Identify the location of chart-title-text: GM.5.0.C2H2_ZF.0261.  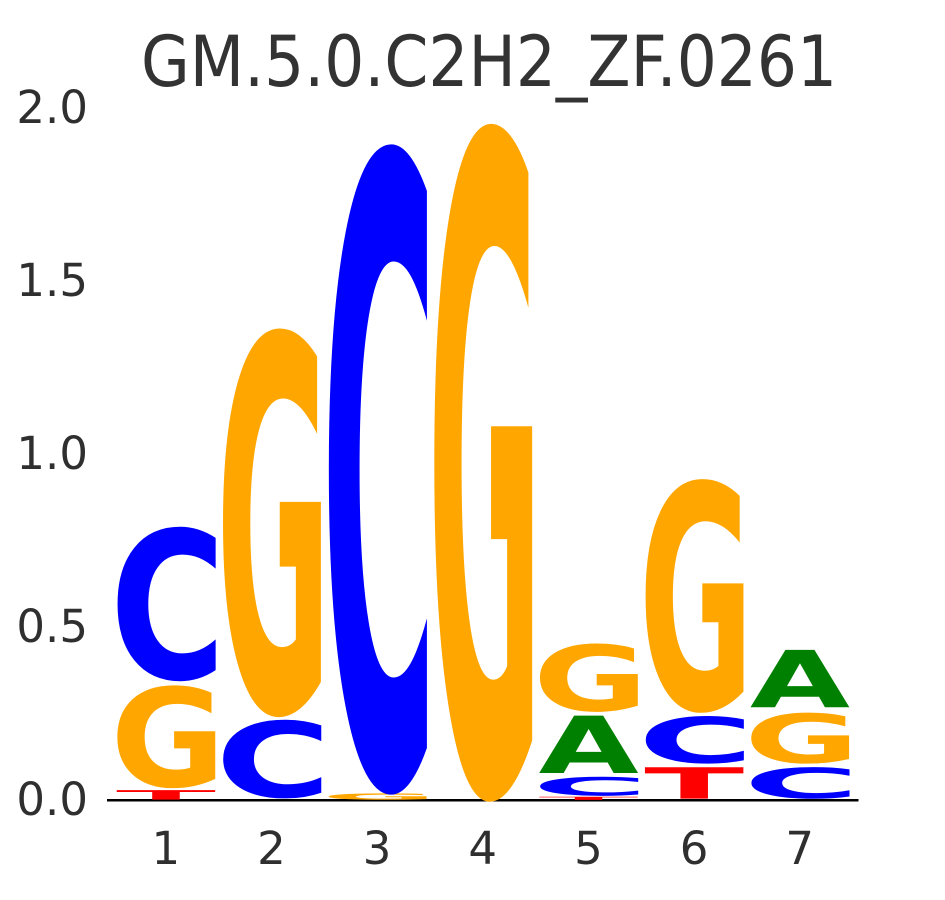
(489, 62).